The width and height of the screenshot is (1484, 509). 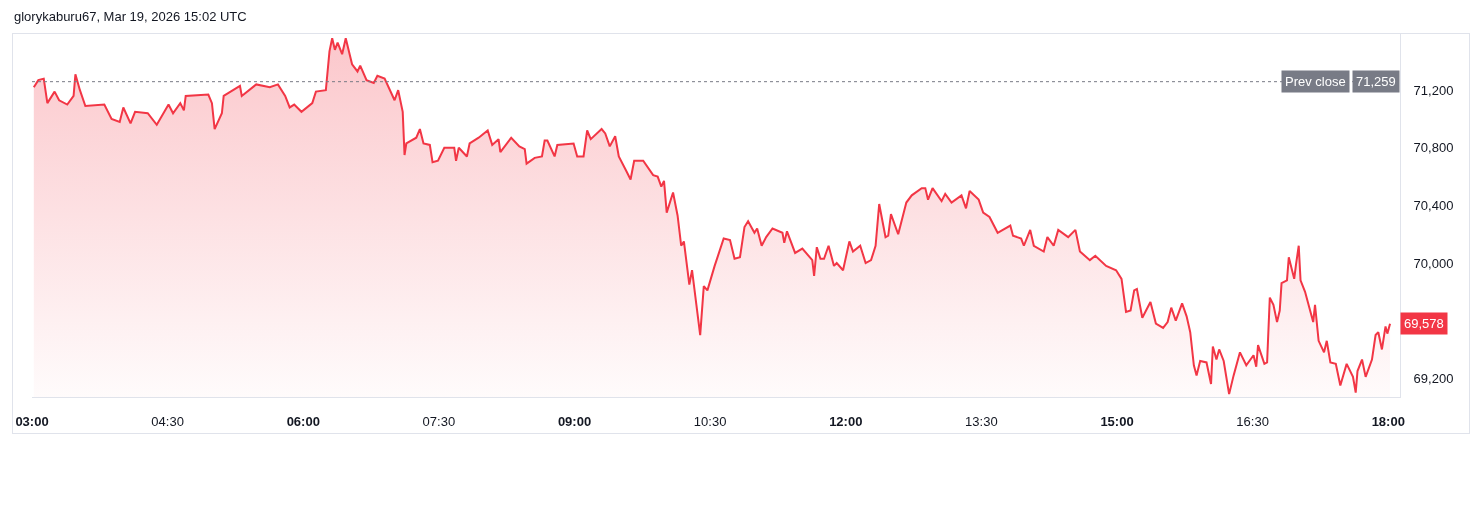 What do you see at coordinates (1433, 90) in the screenshot?
I see `y-tick-label: 71,200` at bounding box center [1433, 90].